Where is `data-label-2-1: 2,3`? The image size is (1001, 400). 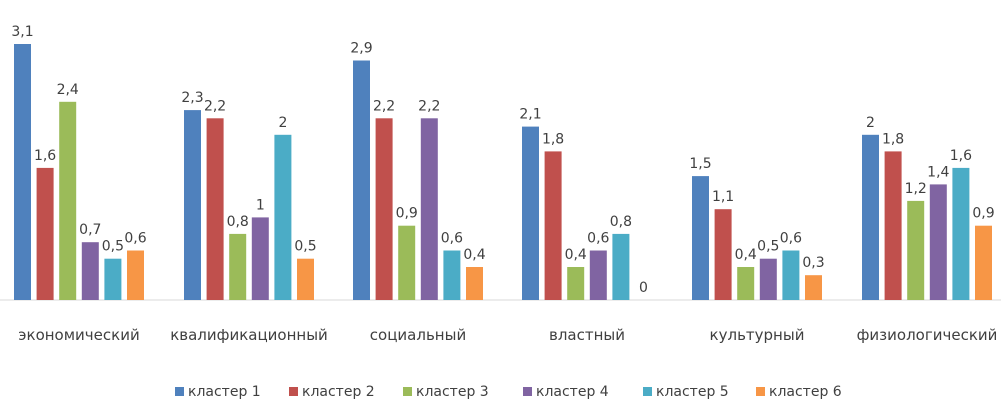 data-label-2-1: 2,3 is located at coordinates (192, 98).